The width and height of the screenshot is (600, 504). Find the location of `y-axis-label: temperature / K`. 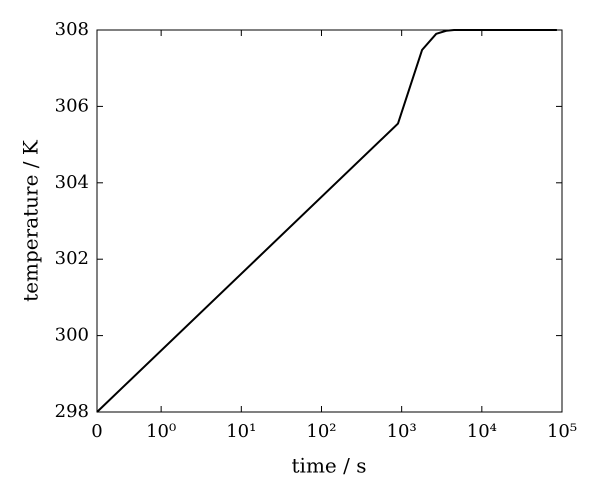

y-axis-label: temperature / K is located at coordinates (31, 220).